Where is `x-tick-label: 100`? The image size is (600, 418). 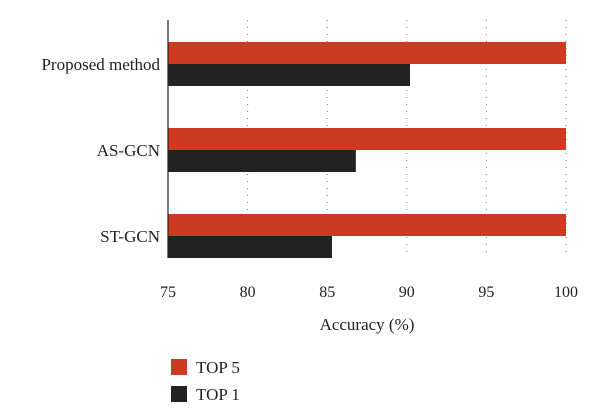 x-tick-label: 100 is located at coordinates (566, 292).